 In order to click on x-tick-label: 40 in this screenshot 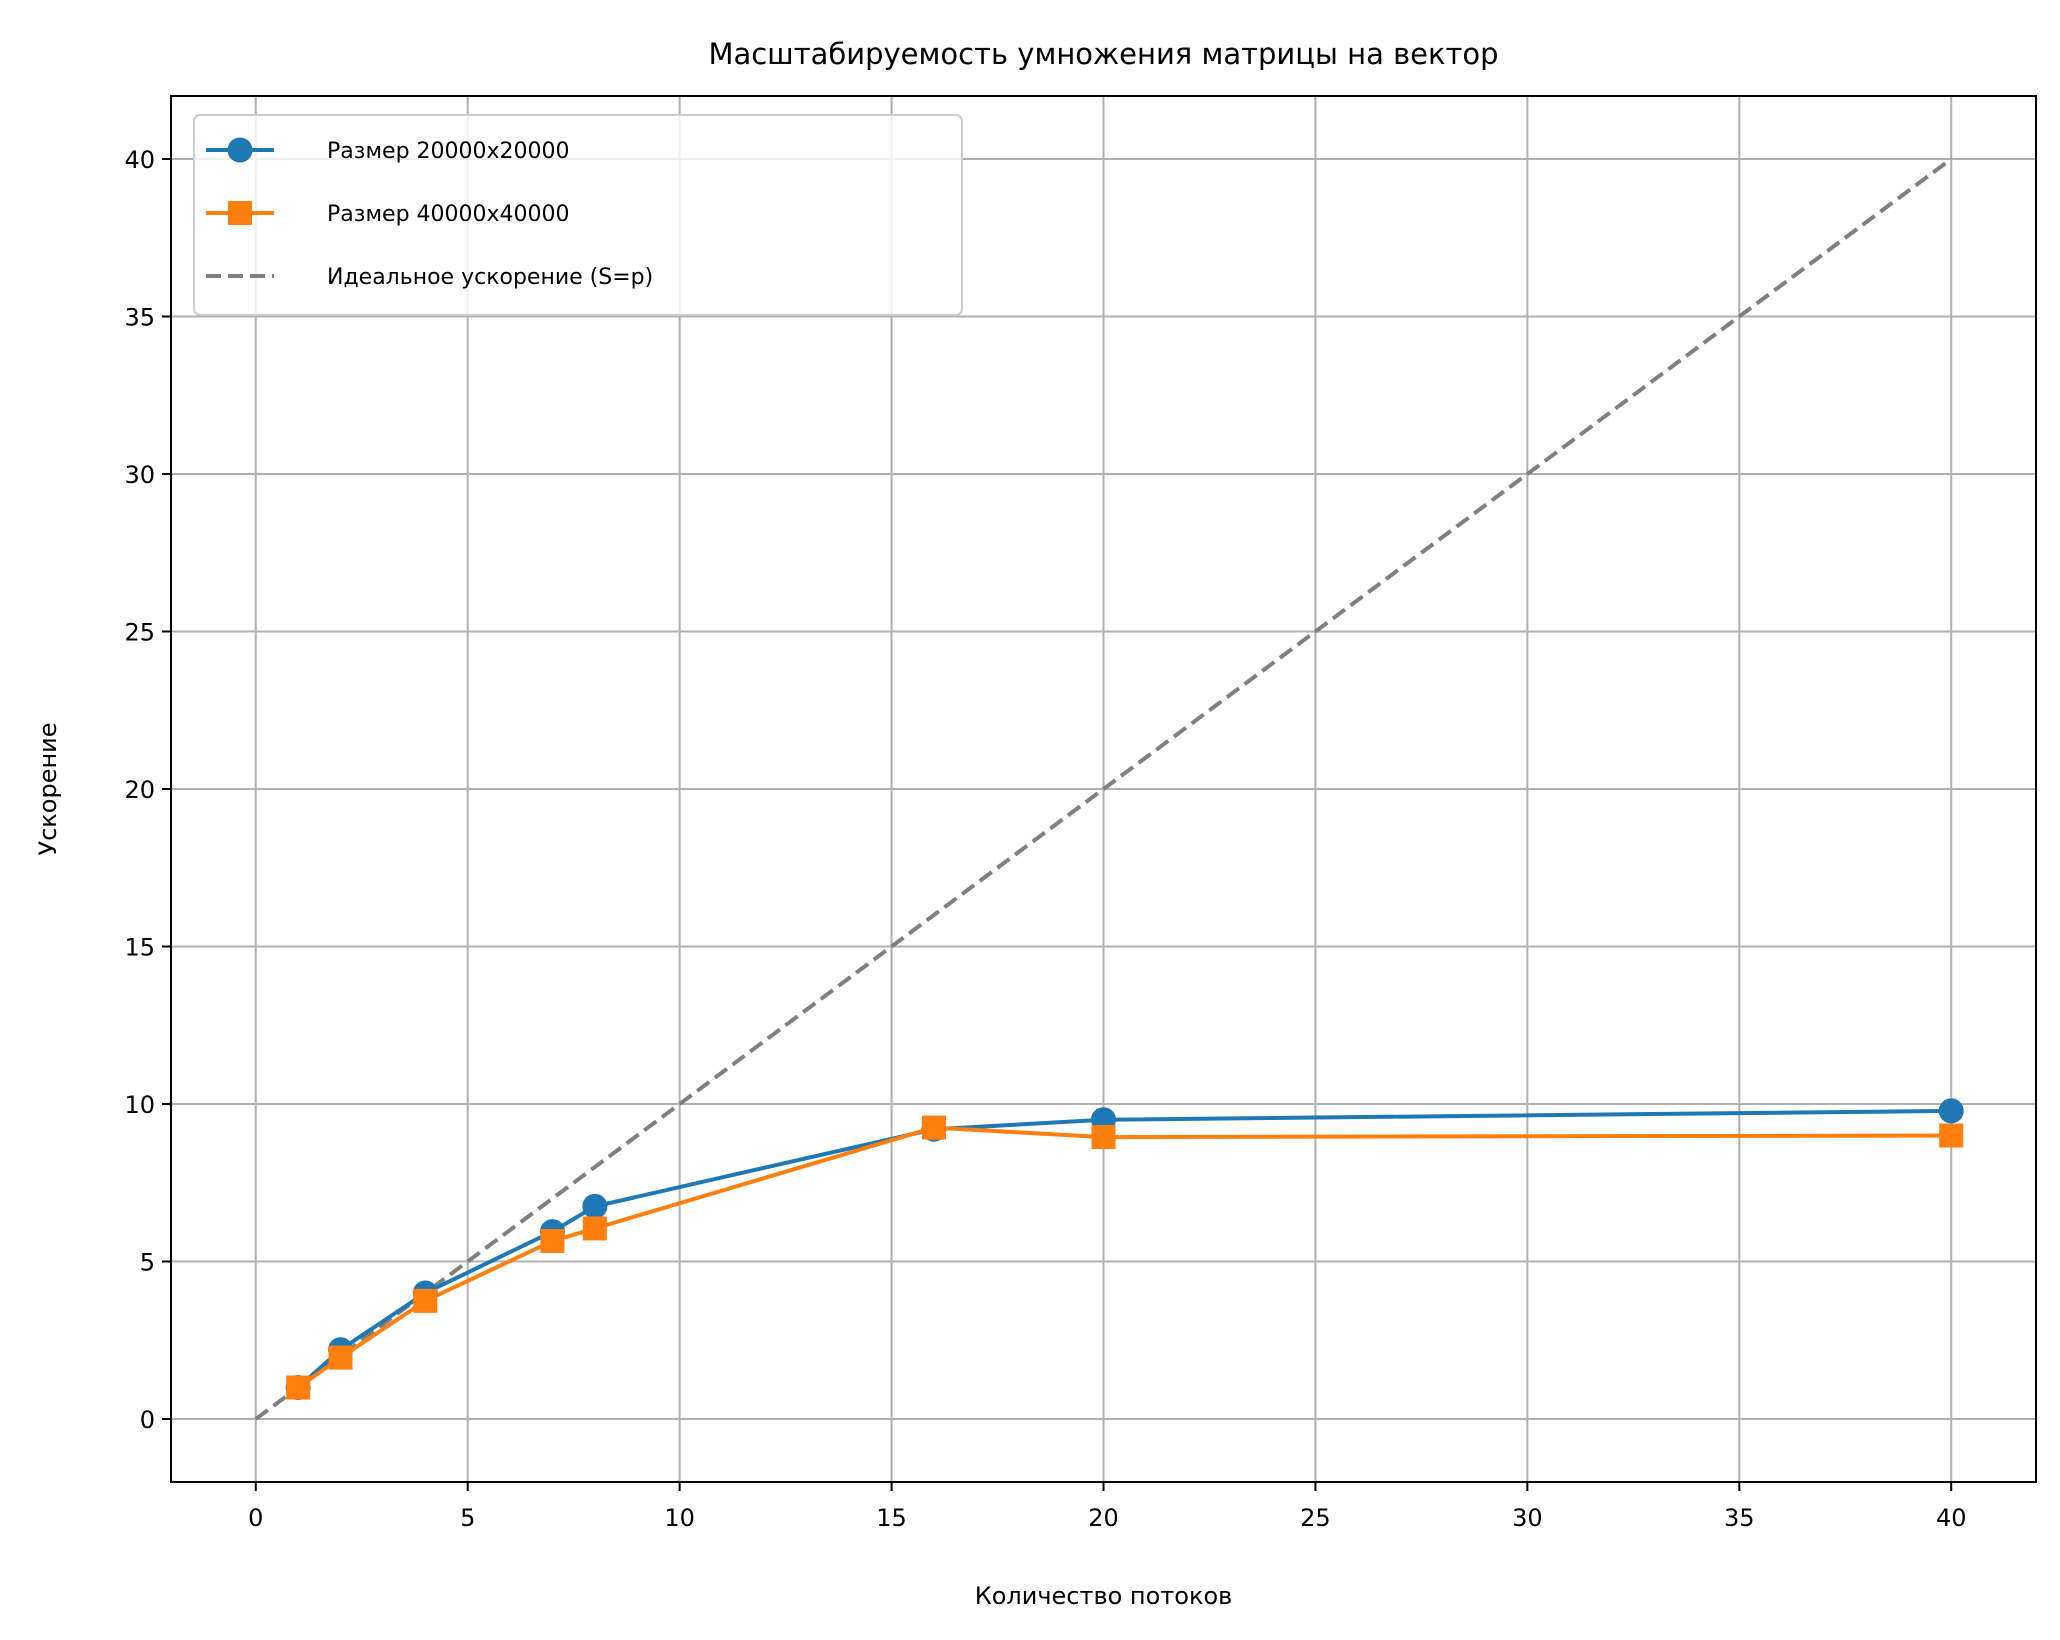, I will do `click(1951, 1518)`.